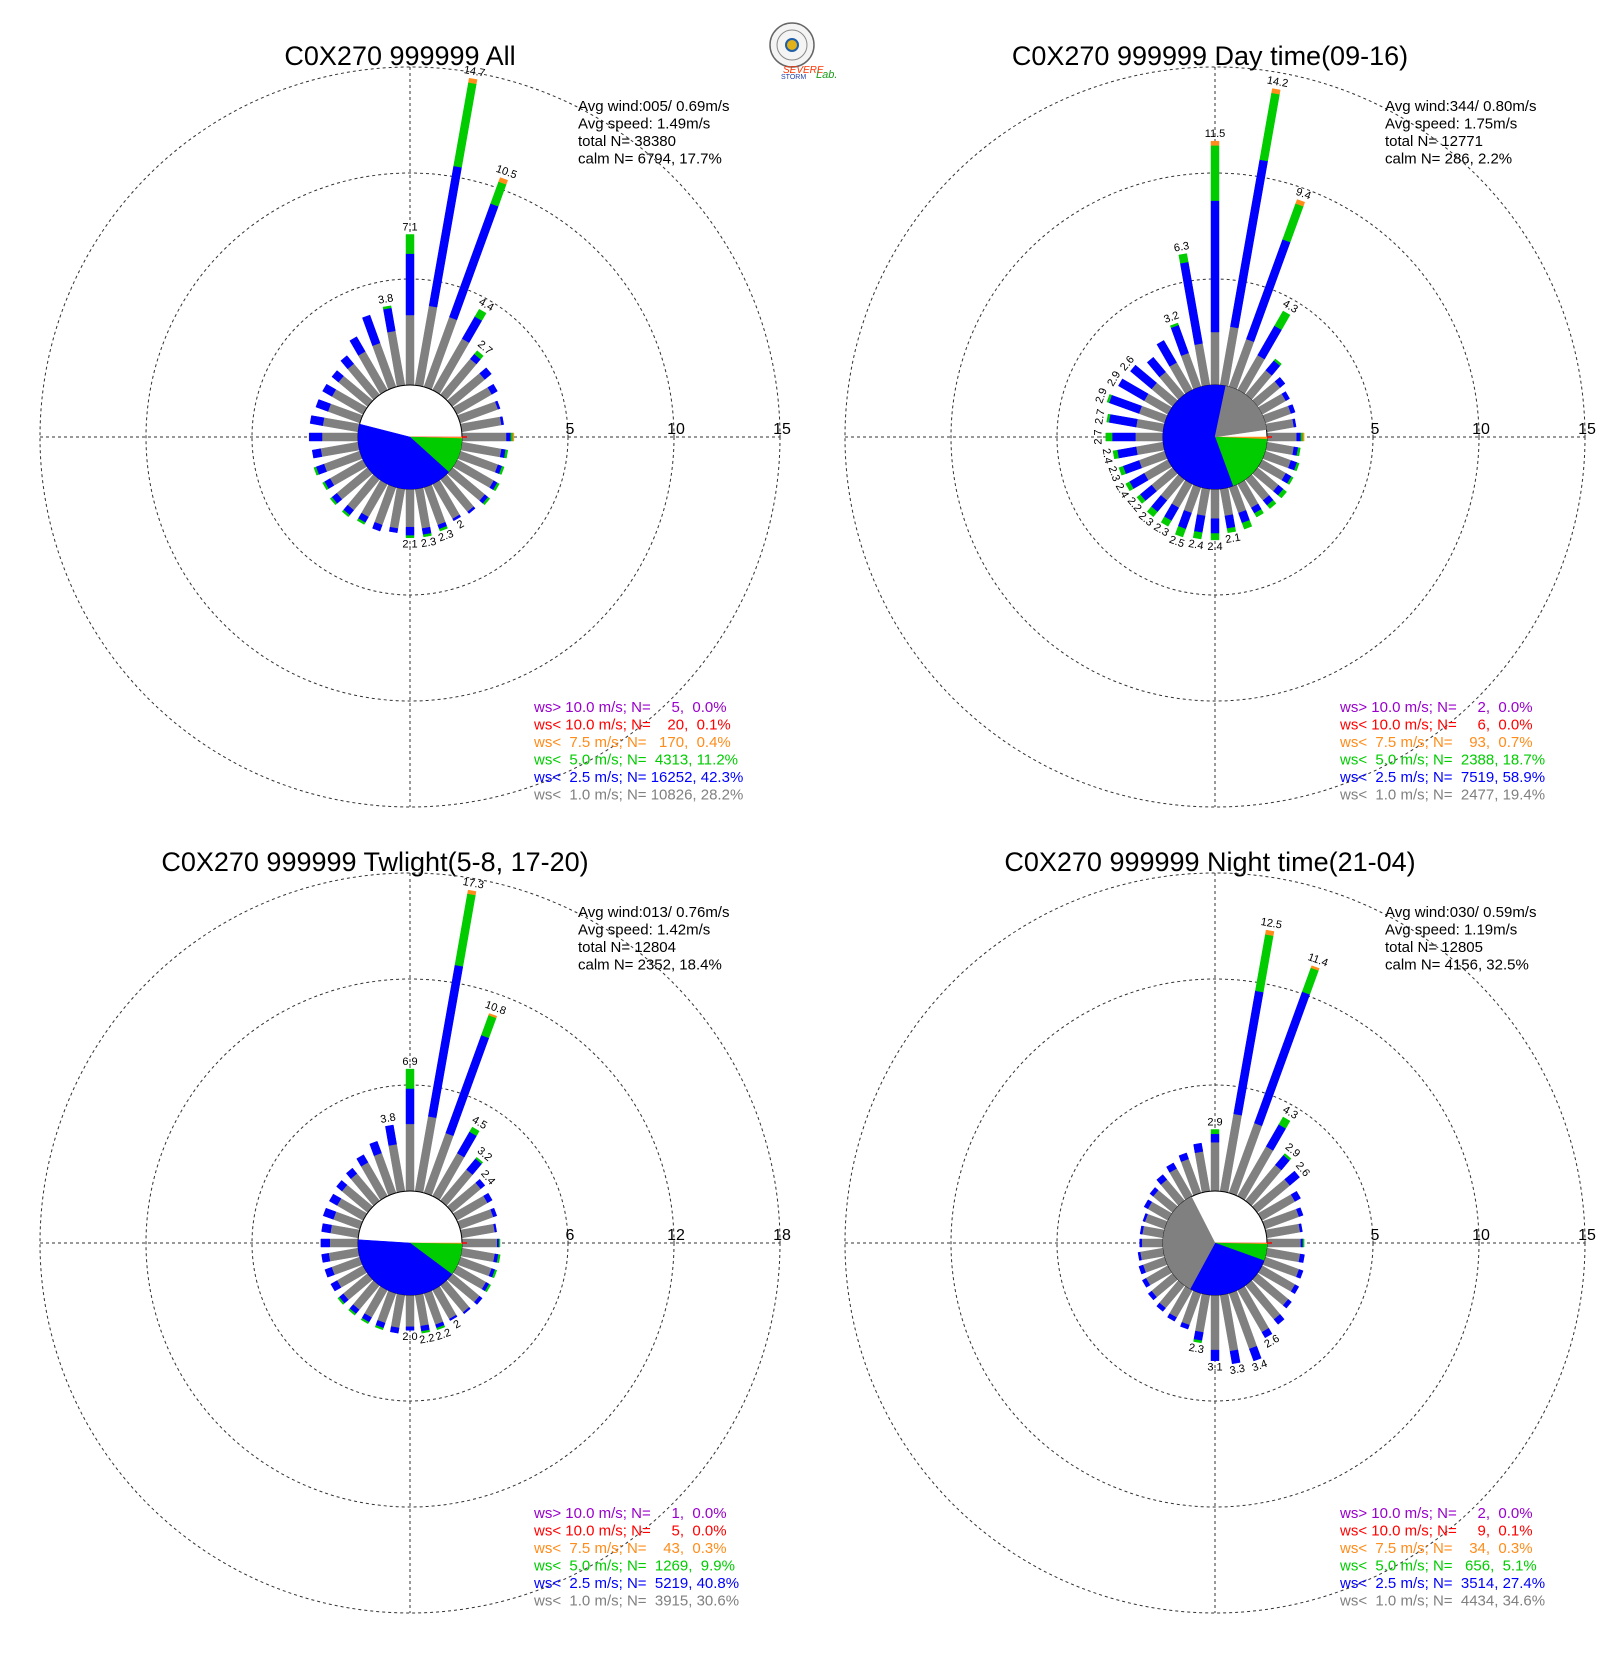  I want to click on stats-line: total N= 12804, so click(627, 947).